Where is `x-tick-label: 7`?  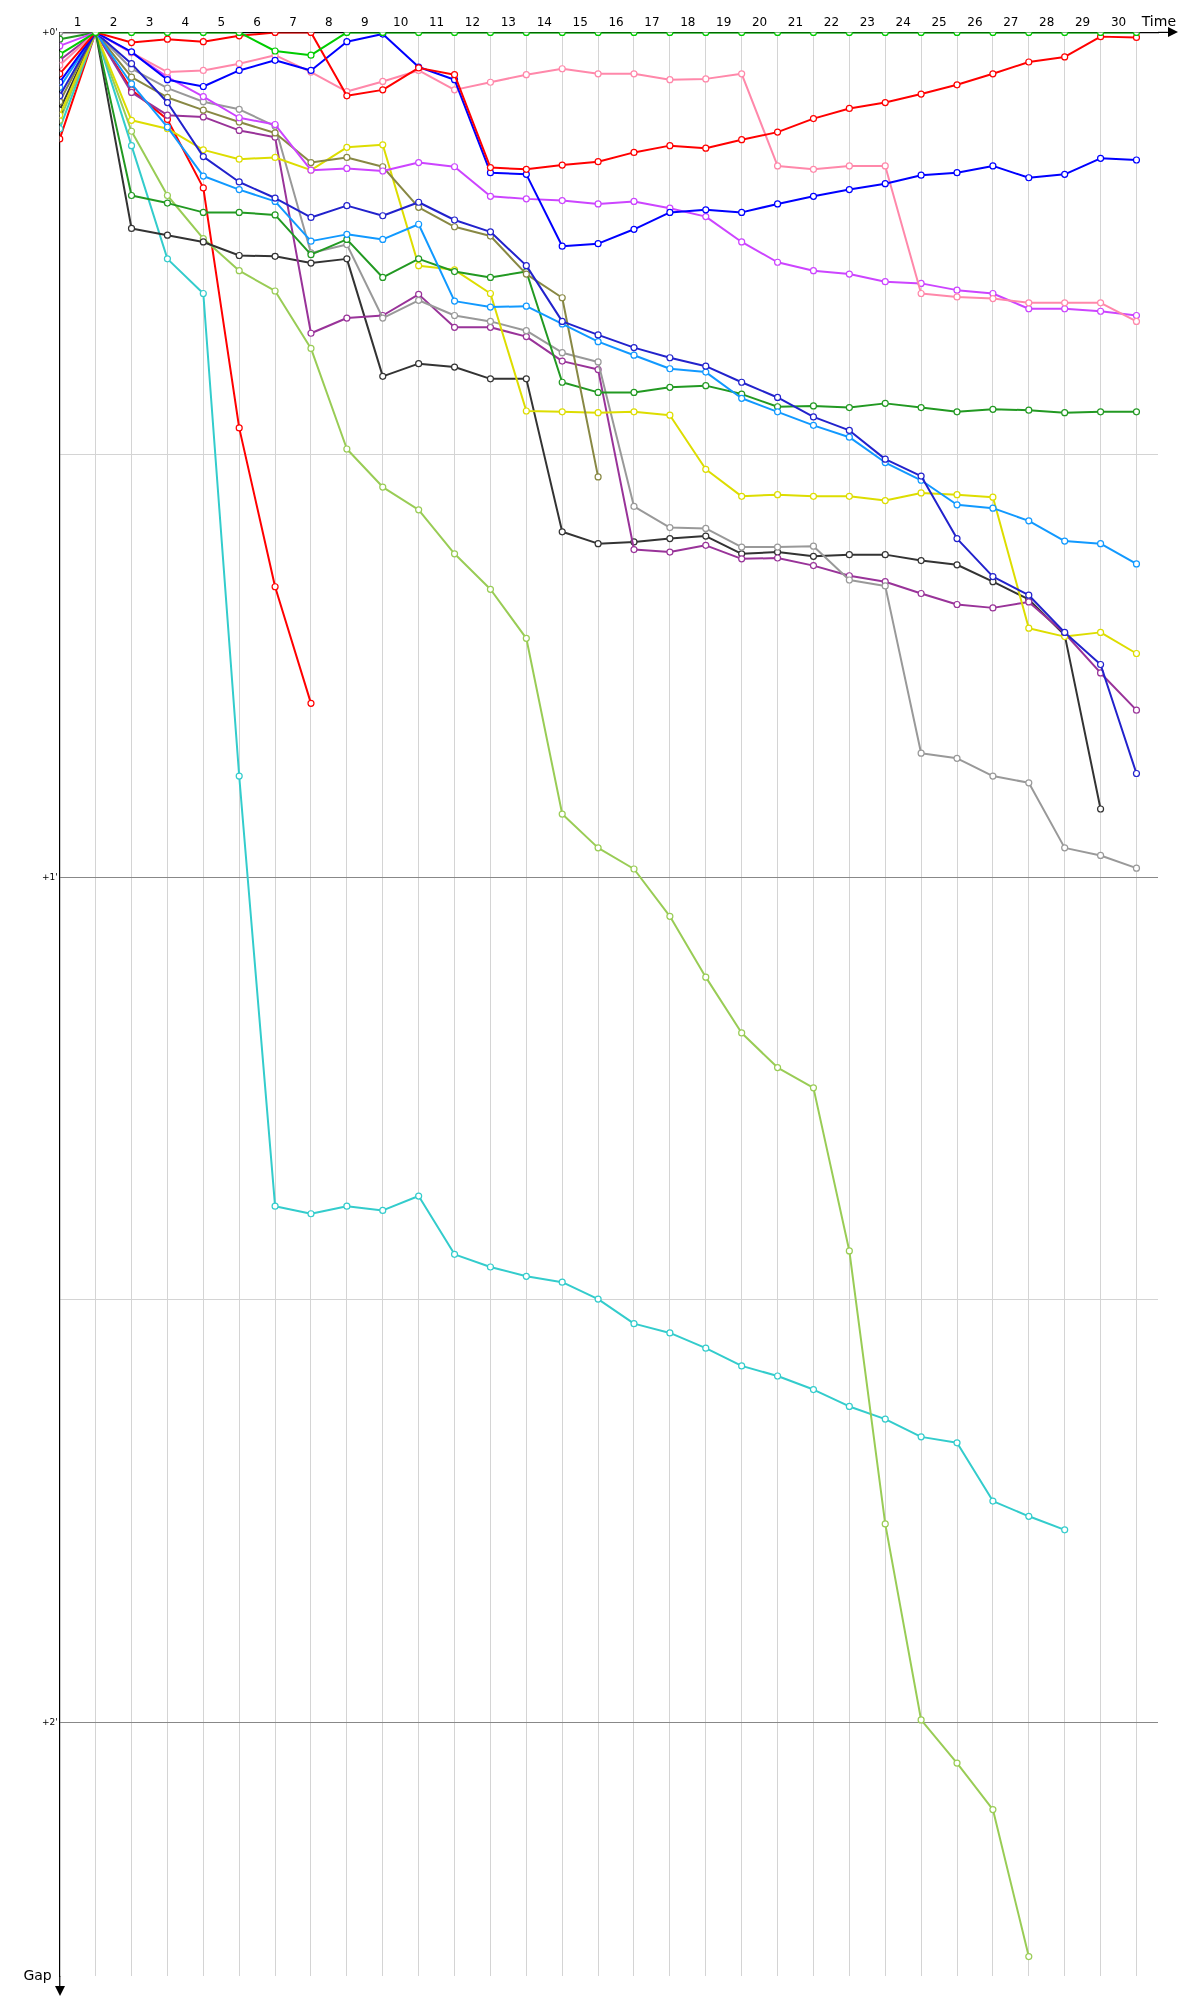 x-tick-label: 7 is located at coordinates (293, 22).